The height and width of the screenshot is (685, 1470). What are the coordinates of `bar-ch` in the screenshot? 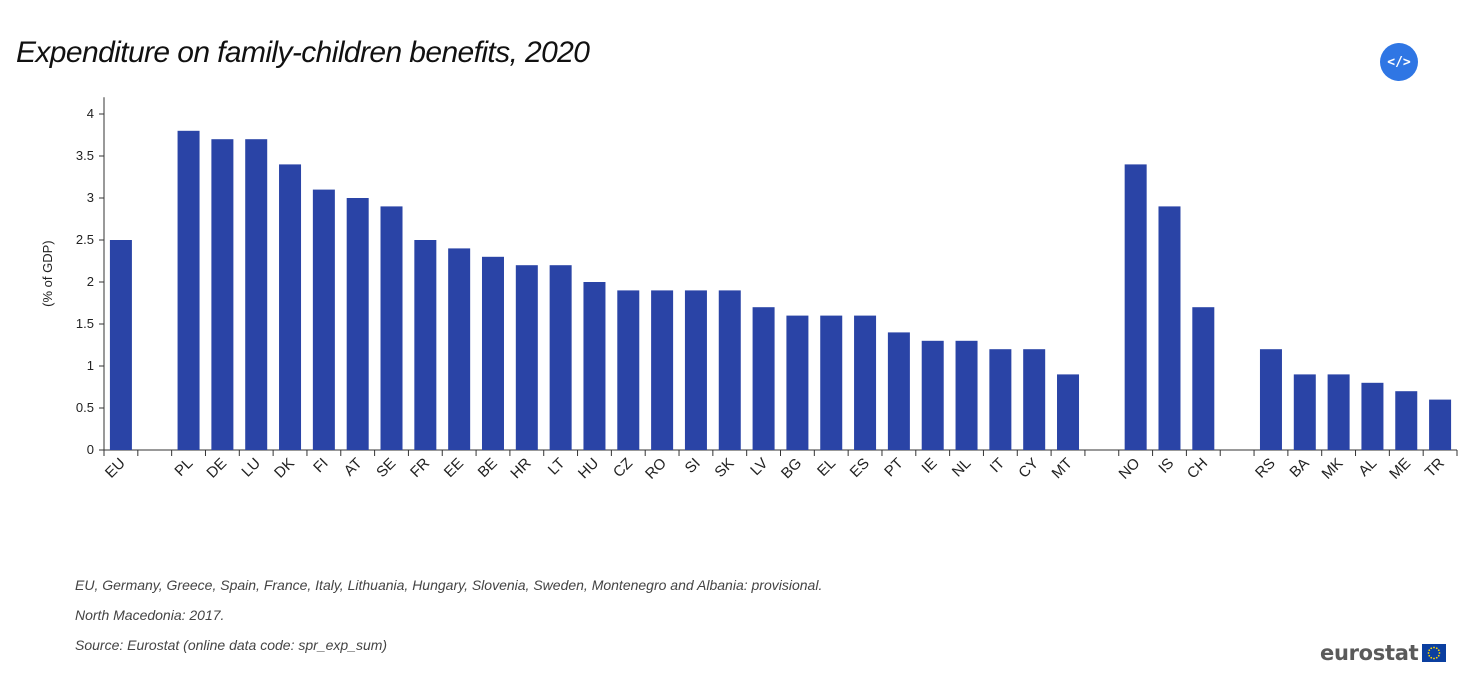 It's located at (1203, 378).